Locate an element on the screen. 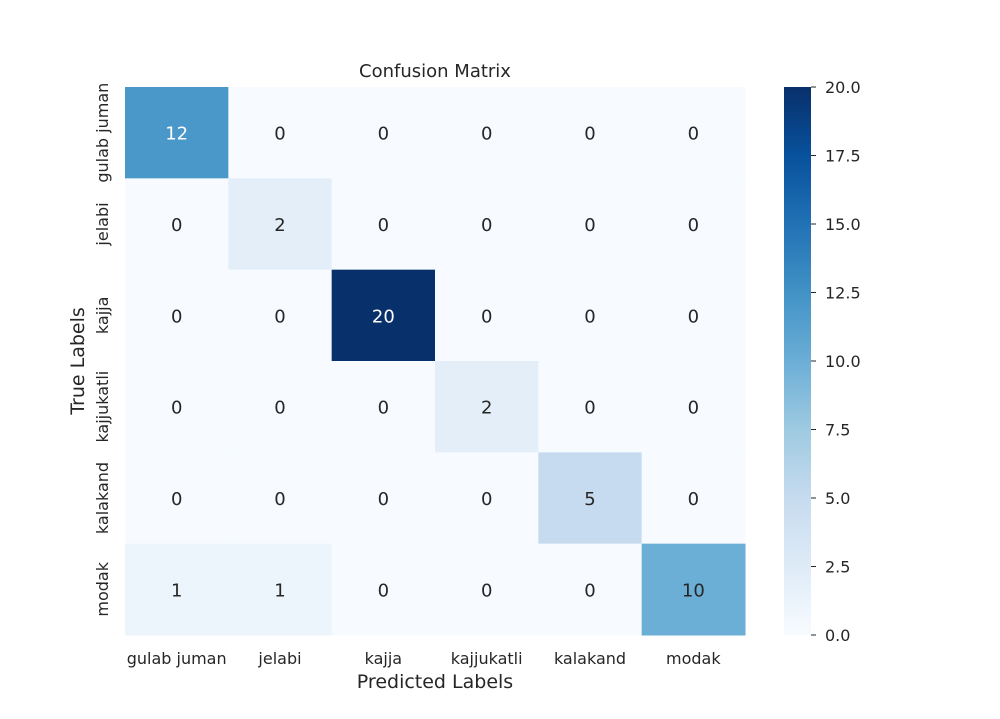  colorbar-tick-label: 7.5 is located at coordinates (837, 430).